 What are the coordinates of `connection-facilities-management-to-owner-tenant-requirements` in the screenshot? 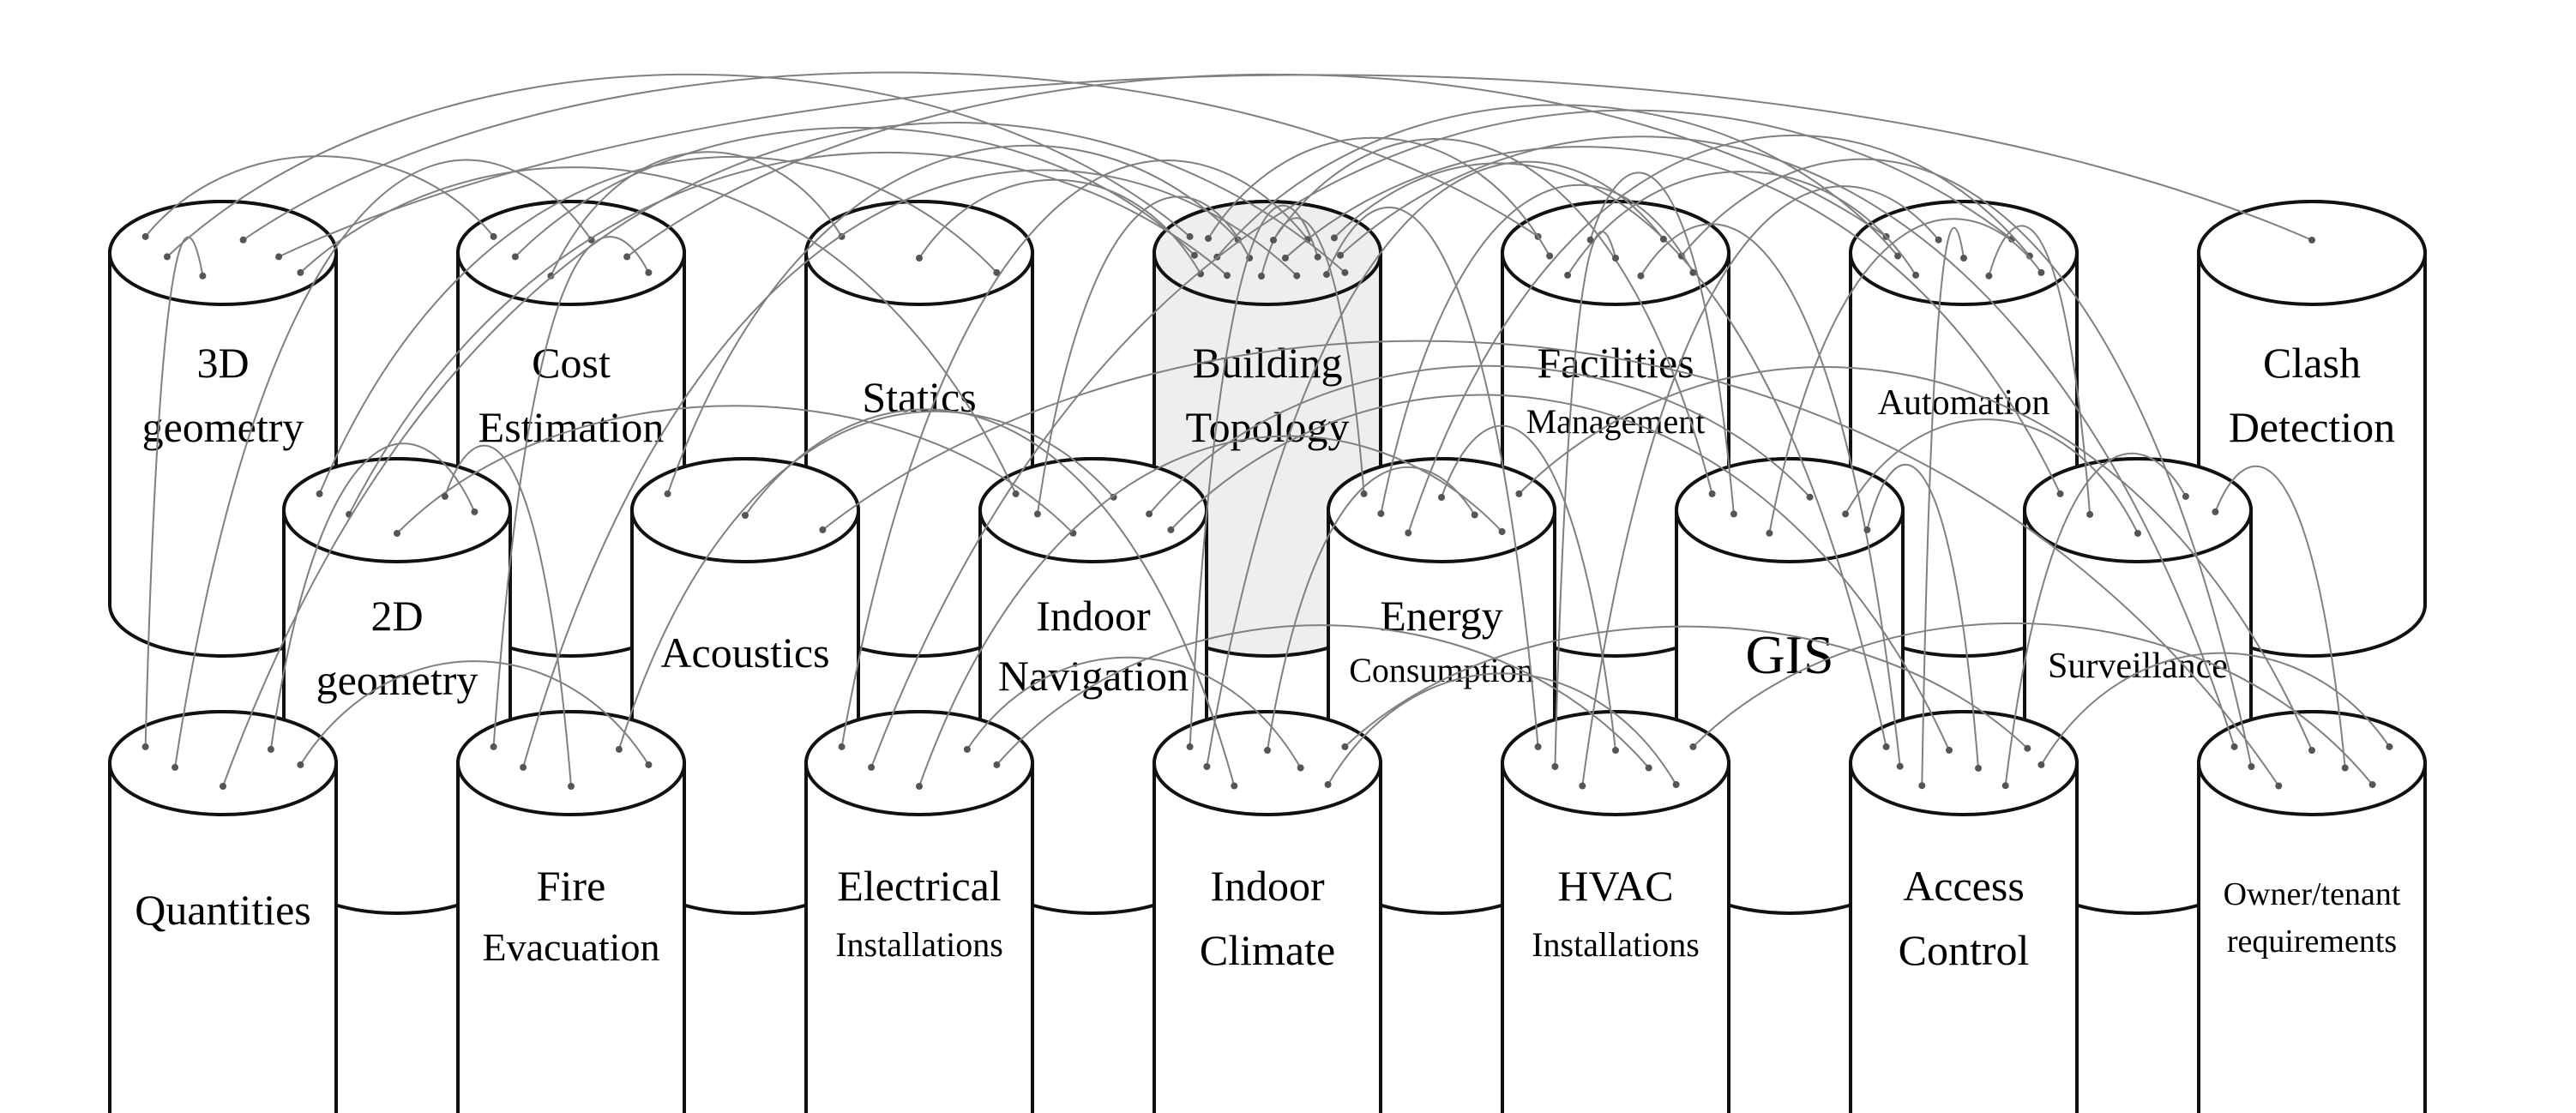 It's located at (1967, 462).